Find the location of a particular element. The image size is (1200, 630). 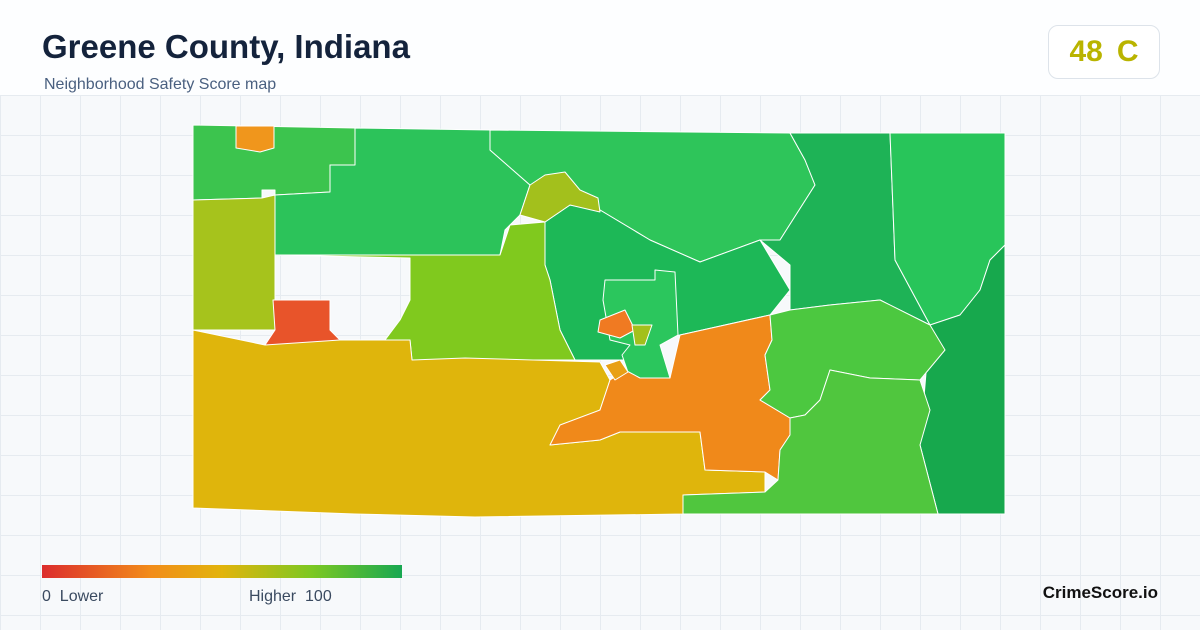

legend-max-value: 100 is located at coordinates (318, 596).